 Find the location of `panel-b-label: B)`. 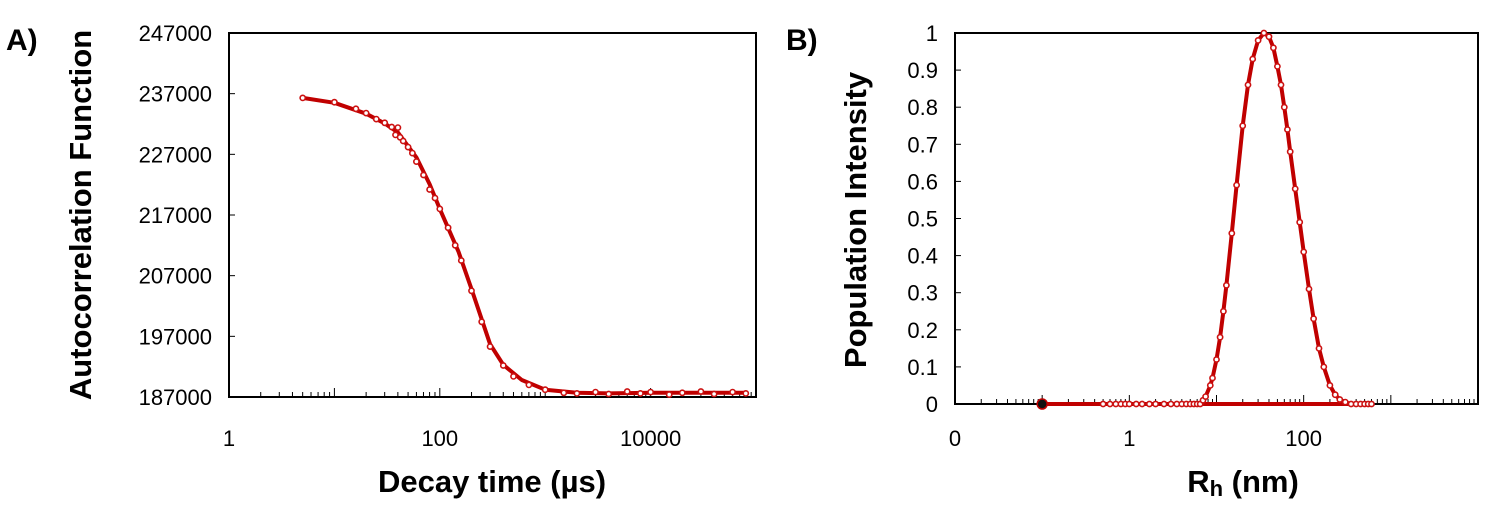

panel-b-label: B) is located at coordinates (802, 40).